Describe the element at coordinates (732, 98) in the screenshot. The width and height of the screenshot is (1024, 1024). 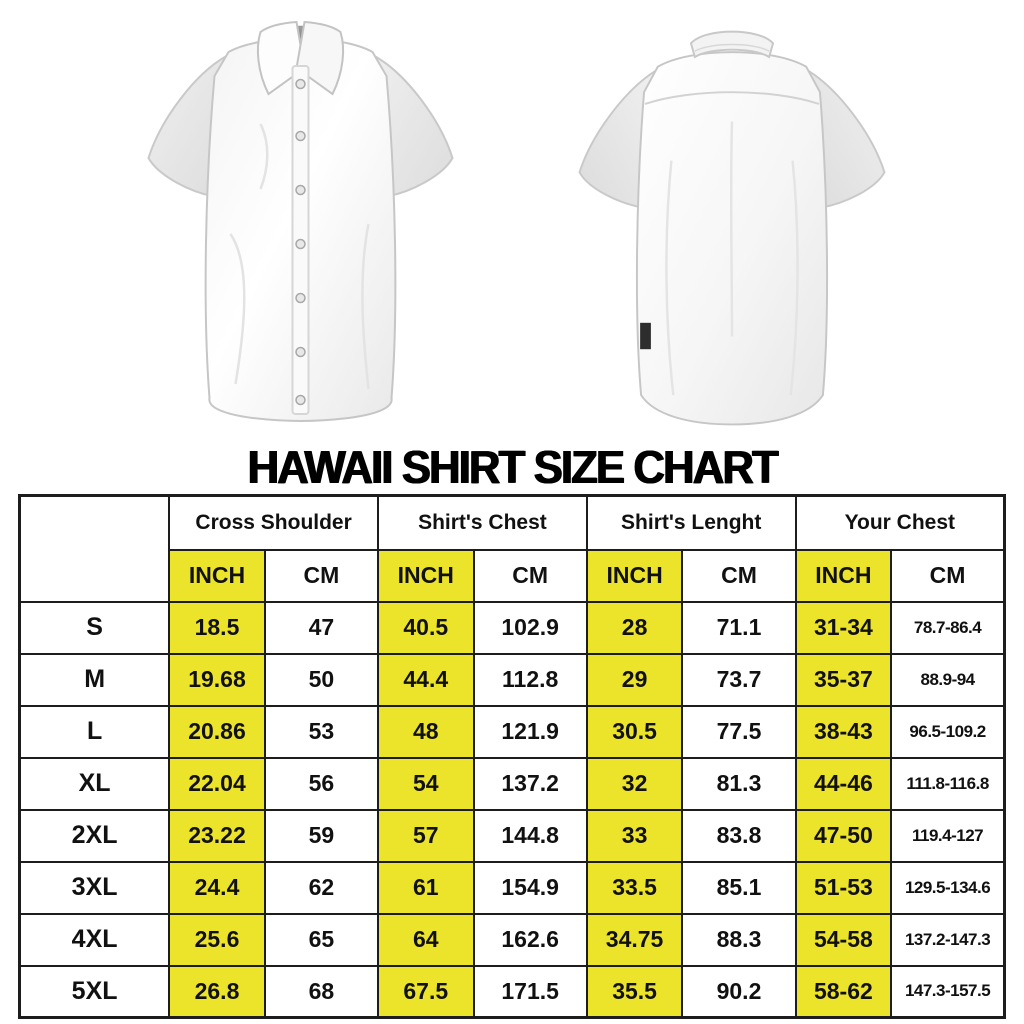
I see `back-yoke-seam` at that location.